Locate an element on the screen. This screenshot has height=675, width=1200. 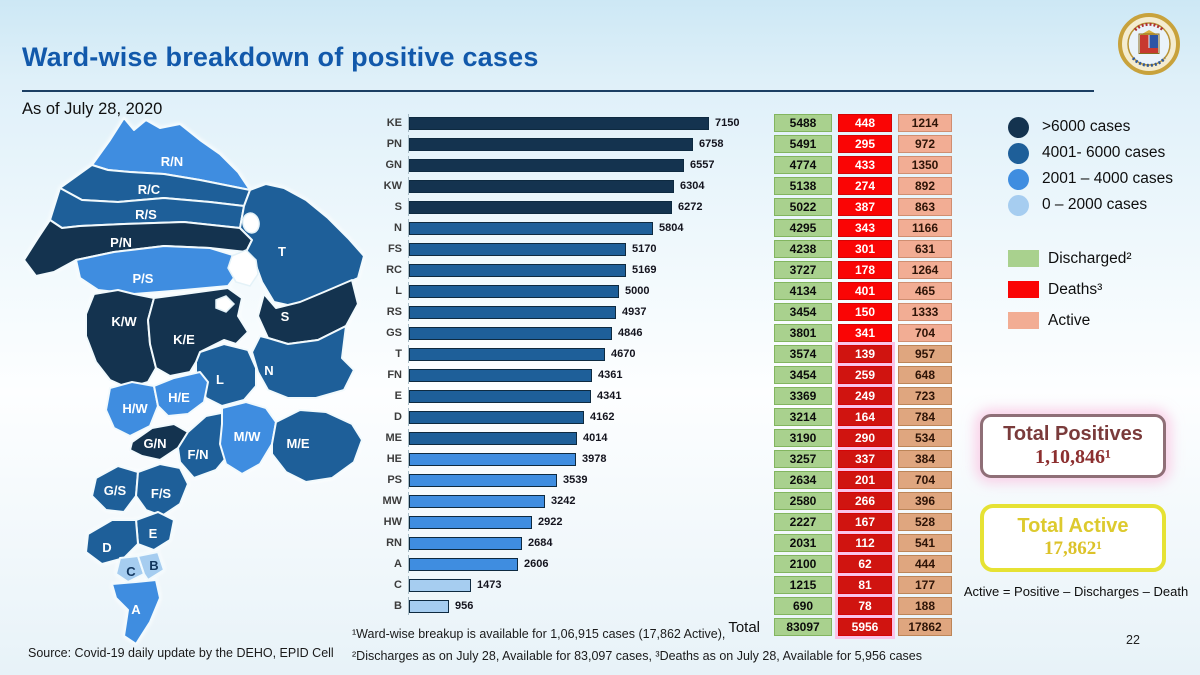
map-ward-A is located at coordinates (136, 612).